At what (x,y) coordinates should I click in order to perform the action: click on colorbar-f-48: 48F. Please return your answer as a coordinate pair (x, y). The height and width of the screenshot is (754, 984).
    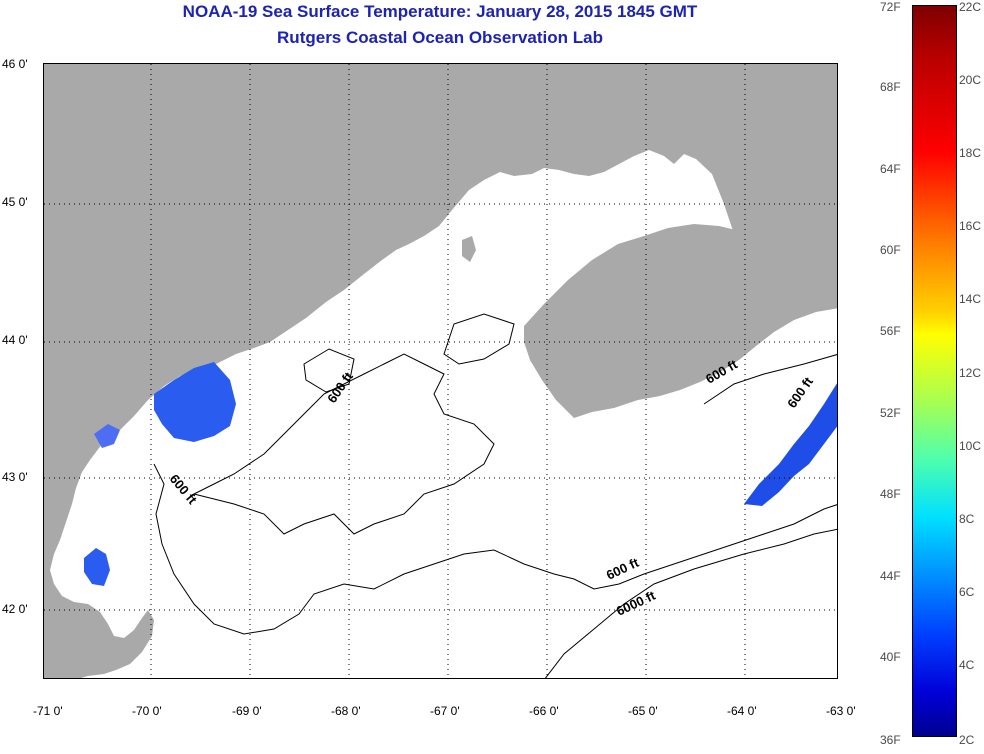
    Looking at the image, I should click on (890, 494).